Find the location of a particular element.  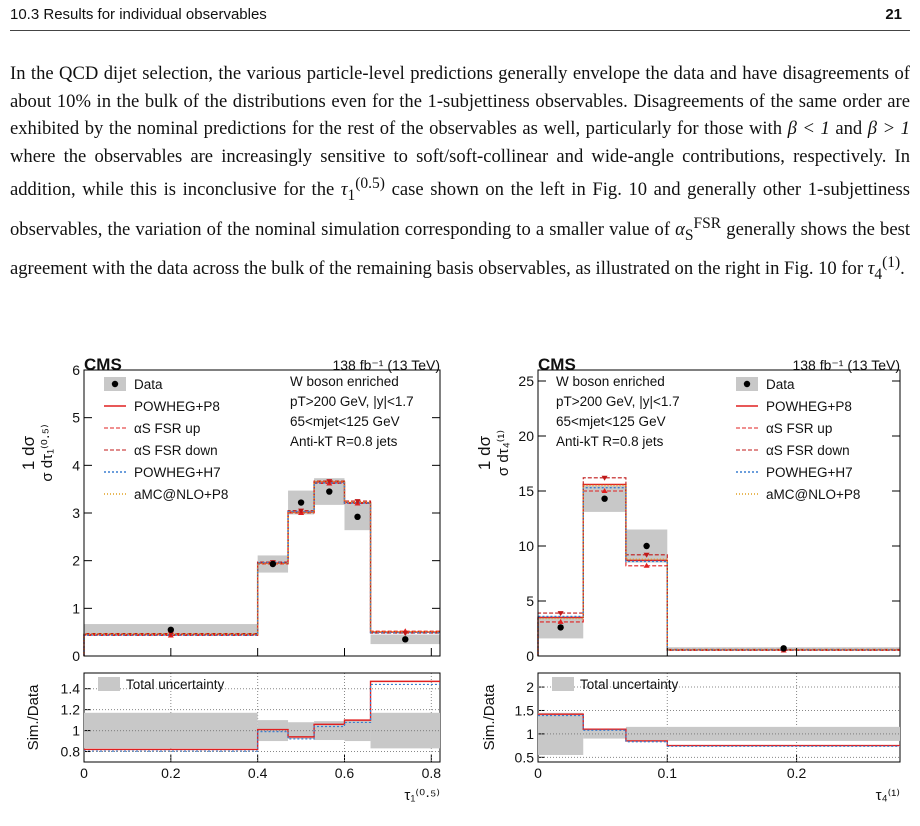

page-number: 21 is located at coordinates (893, 14).